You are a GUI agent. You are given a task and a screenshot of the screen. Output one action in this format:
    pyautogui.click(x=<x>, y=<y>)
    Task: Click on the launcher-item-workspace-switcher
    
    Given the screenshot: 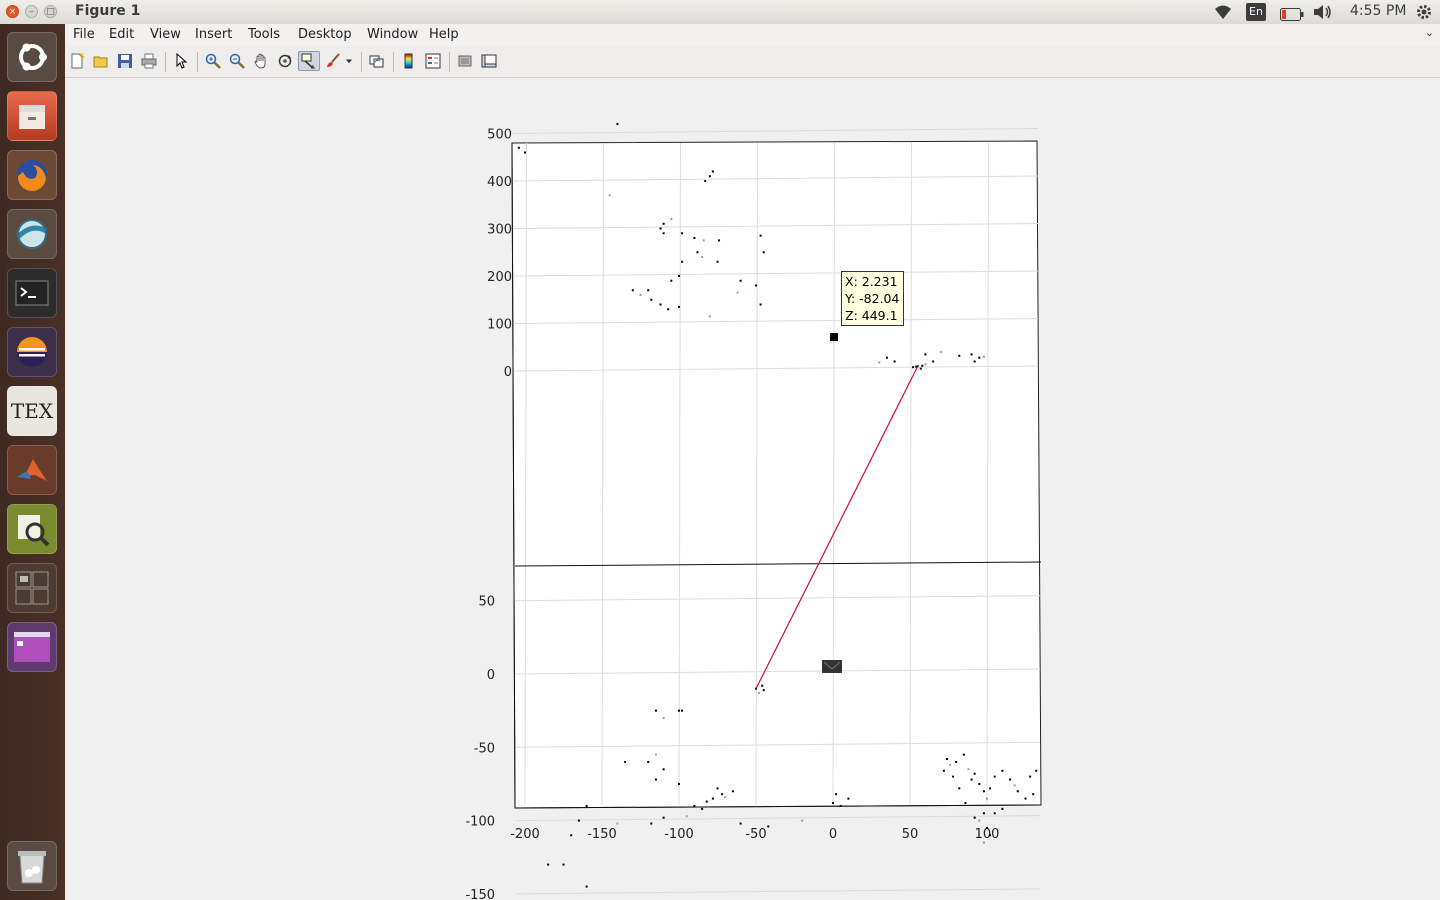 What is the action you would take?
    pyautogui.click(x=32, y=588)
    